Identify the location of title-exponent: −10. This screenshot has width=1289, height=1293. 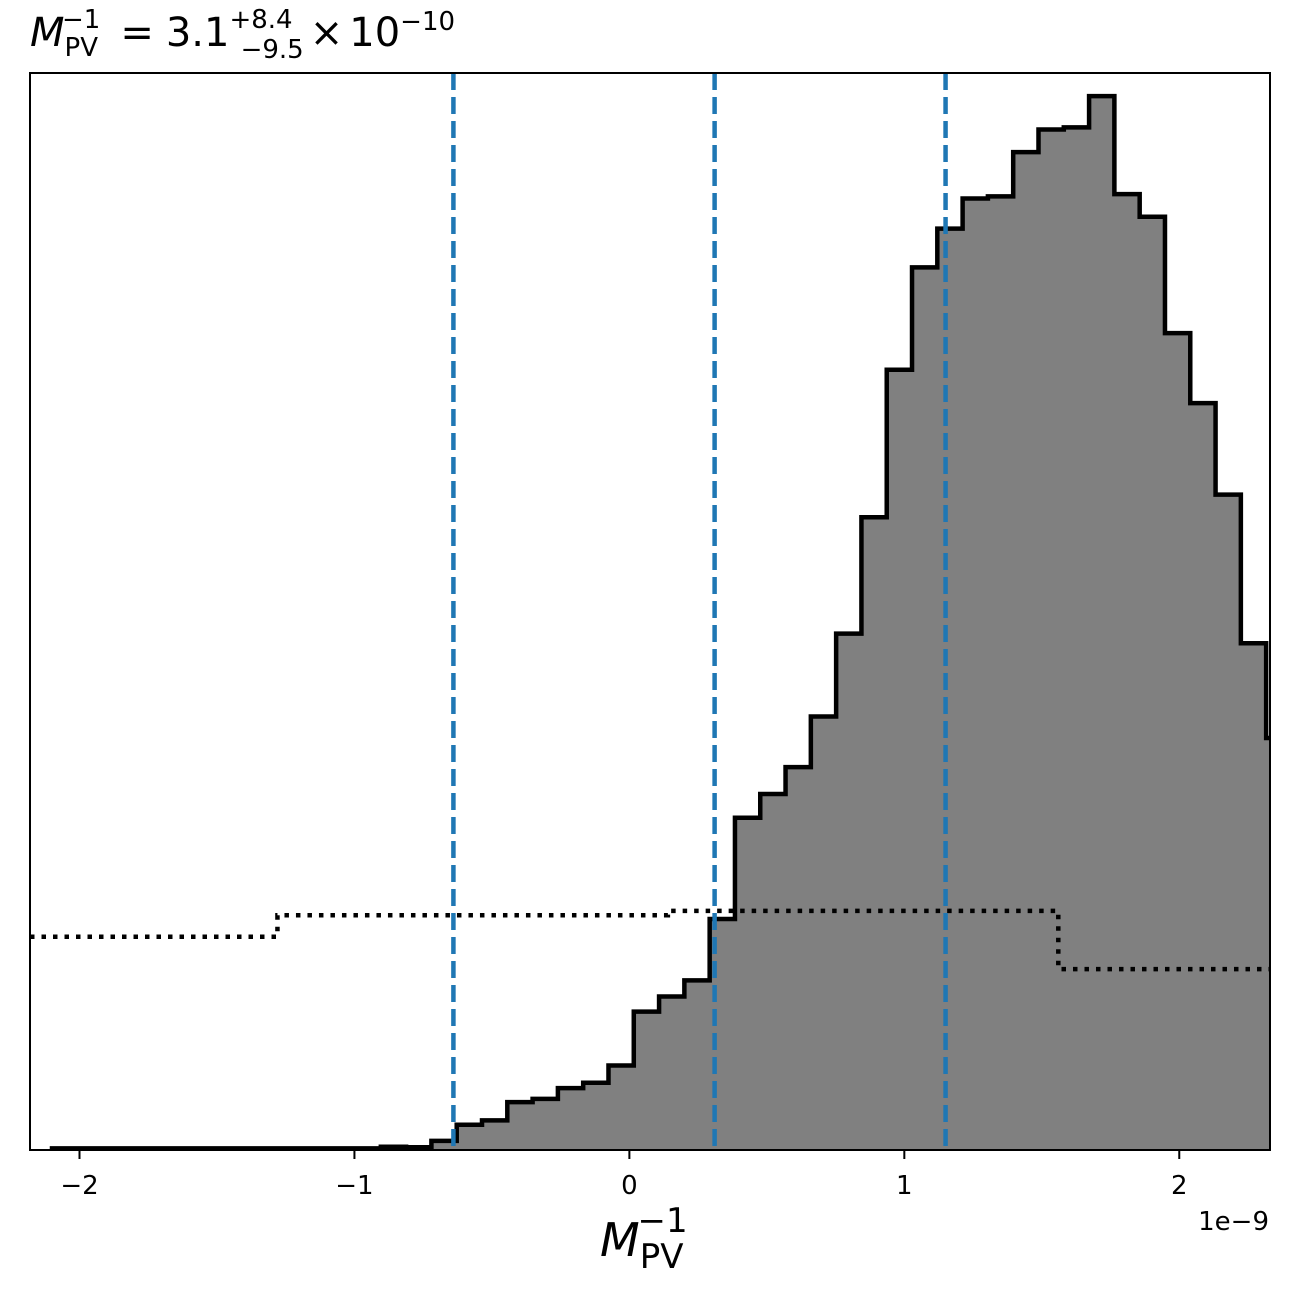
(427, 22).